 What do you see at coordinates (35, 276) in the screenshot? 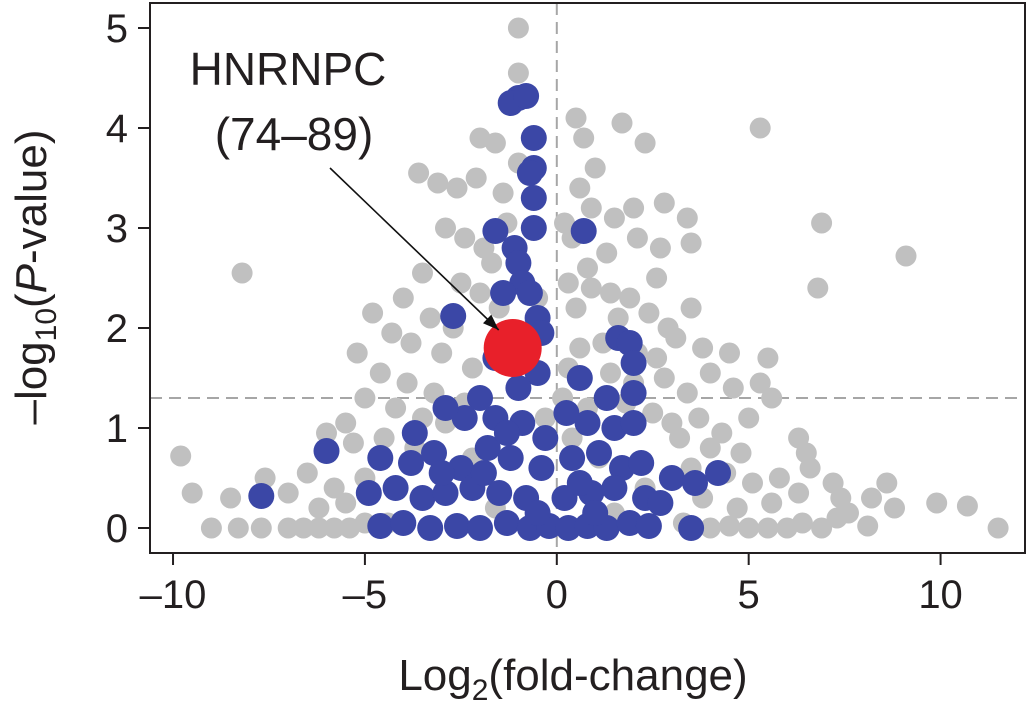
I see `y-axis-label: –log10(P-value)` at bounding box center [35, 276].